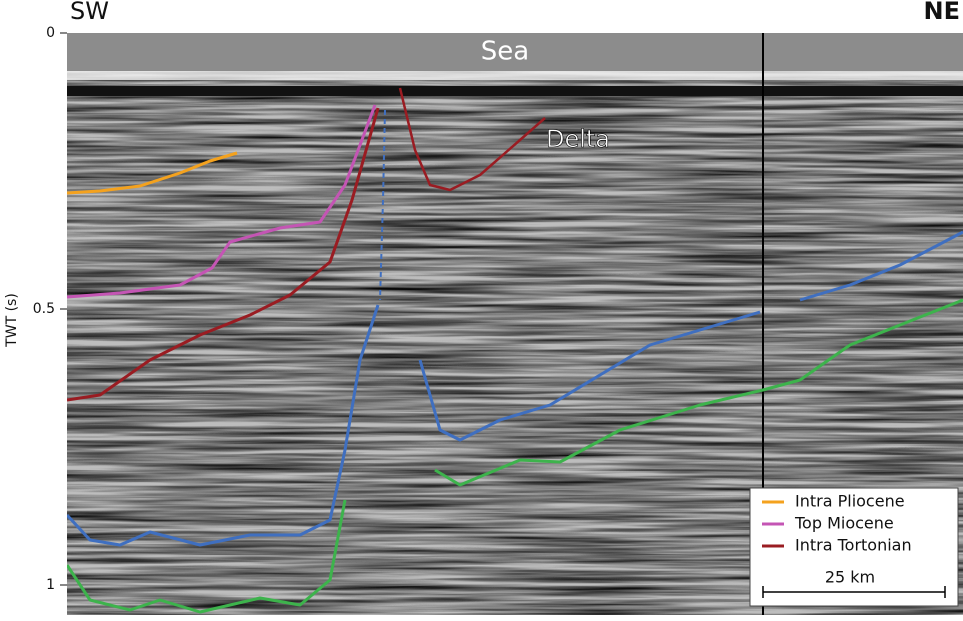 The width and height of the screenshot is (963, 621). I want to click on axis-title: TWT (s), so click(12, 320).